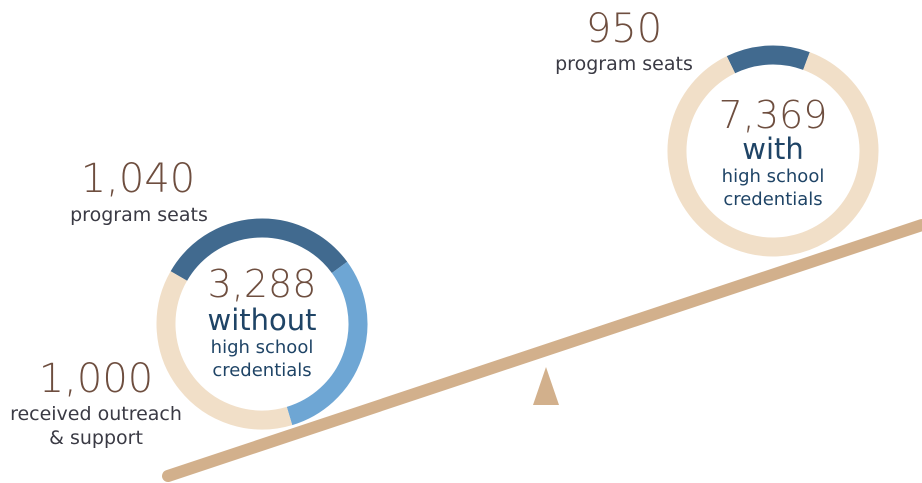  What do you see at coordinates (261, 320) in the screenshot?
I see `left-total-label: without` at bounding box center [261, 320].